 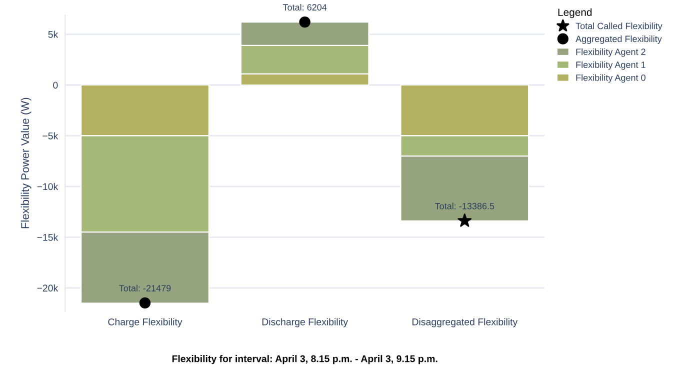 What do you see at coordinates (145, 323) in the screenshot?
I see `x-tick-label: Charge Flexibility` at bounding box center [145, 323].